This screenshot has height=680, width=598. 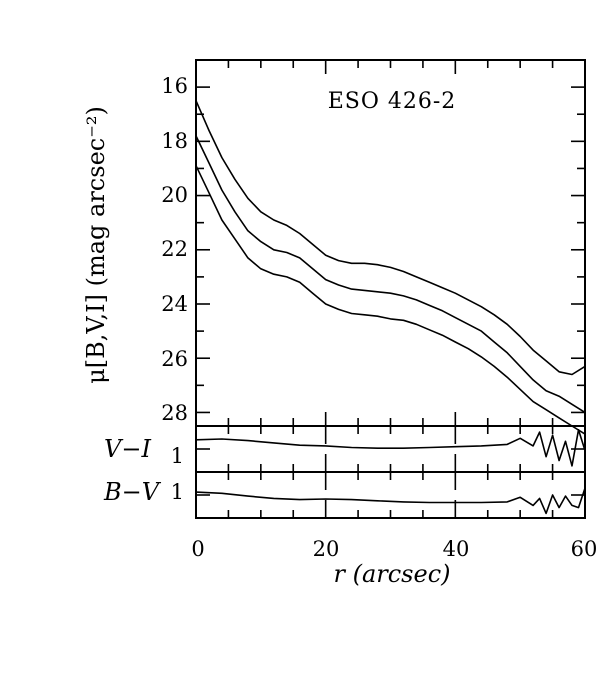 What do you see at coordinates (391, 574) in the screenshot?
I see `x-axis-title: r (arcsec)` at bounding box center [391, 574].